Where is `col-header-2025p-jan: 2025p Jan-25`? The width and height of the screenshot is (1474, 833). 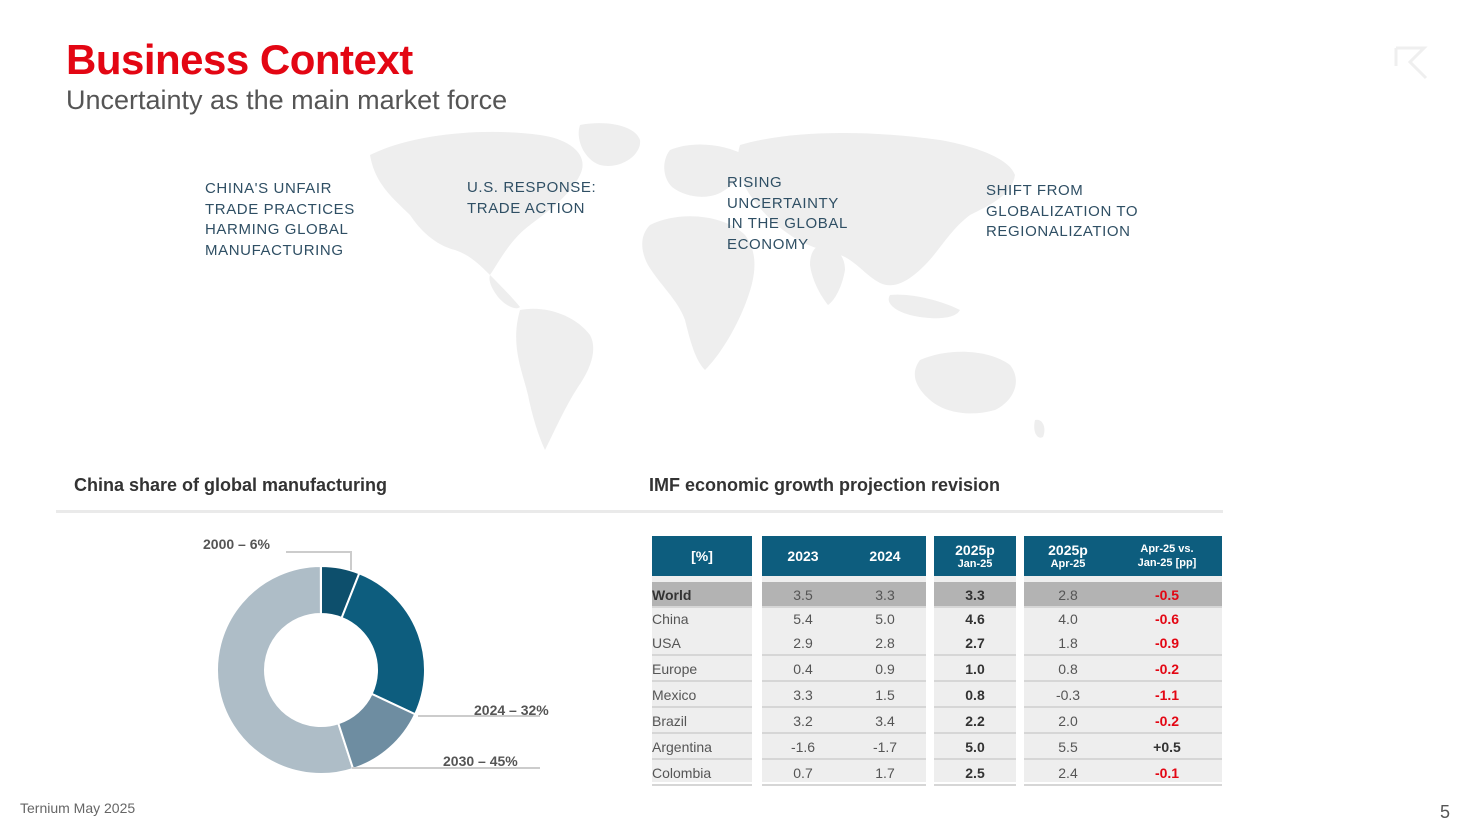
col-header-2025p-jan: 2025p Jan-25 is located at coordinates (975, 556).